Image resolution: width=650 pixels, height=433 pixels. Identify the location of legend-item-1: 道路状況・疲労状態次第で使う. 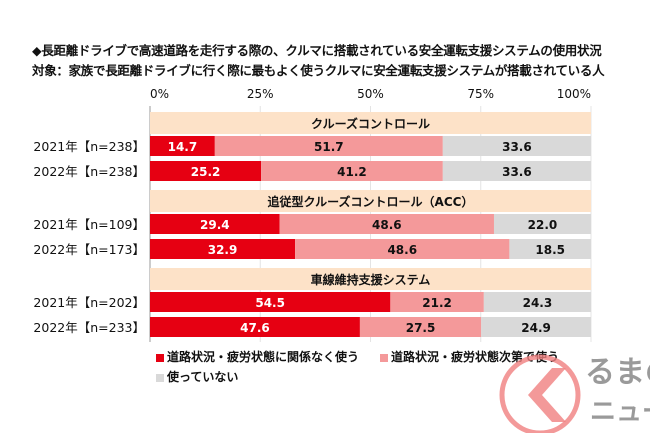
(469, 356).